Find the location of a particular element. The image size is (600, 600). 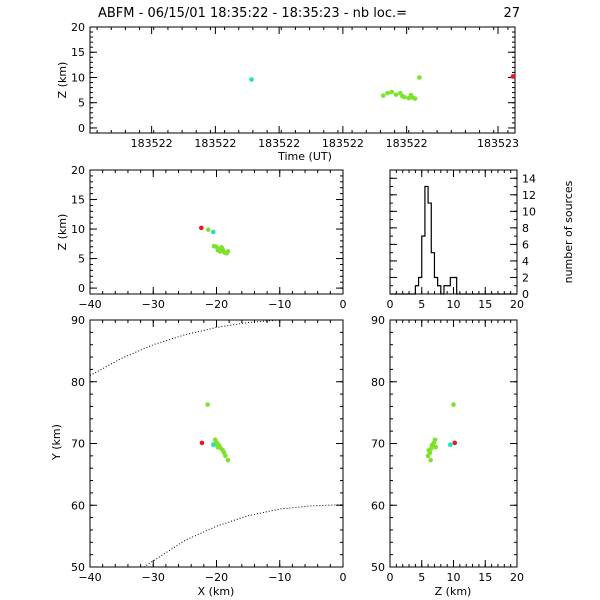

height_histogram-xtick-label: 5 is located at coordinates (421, 304).